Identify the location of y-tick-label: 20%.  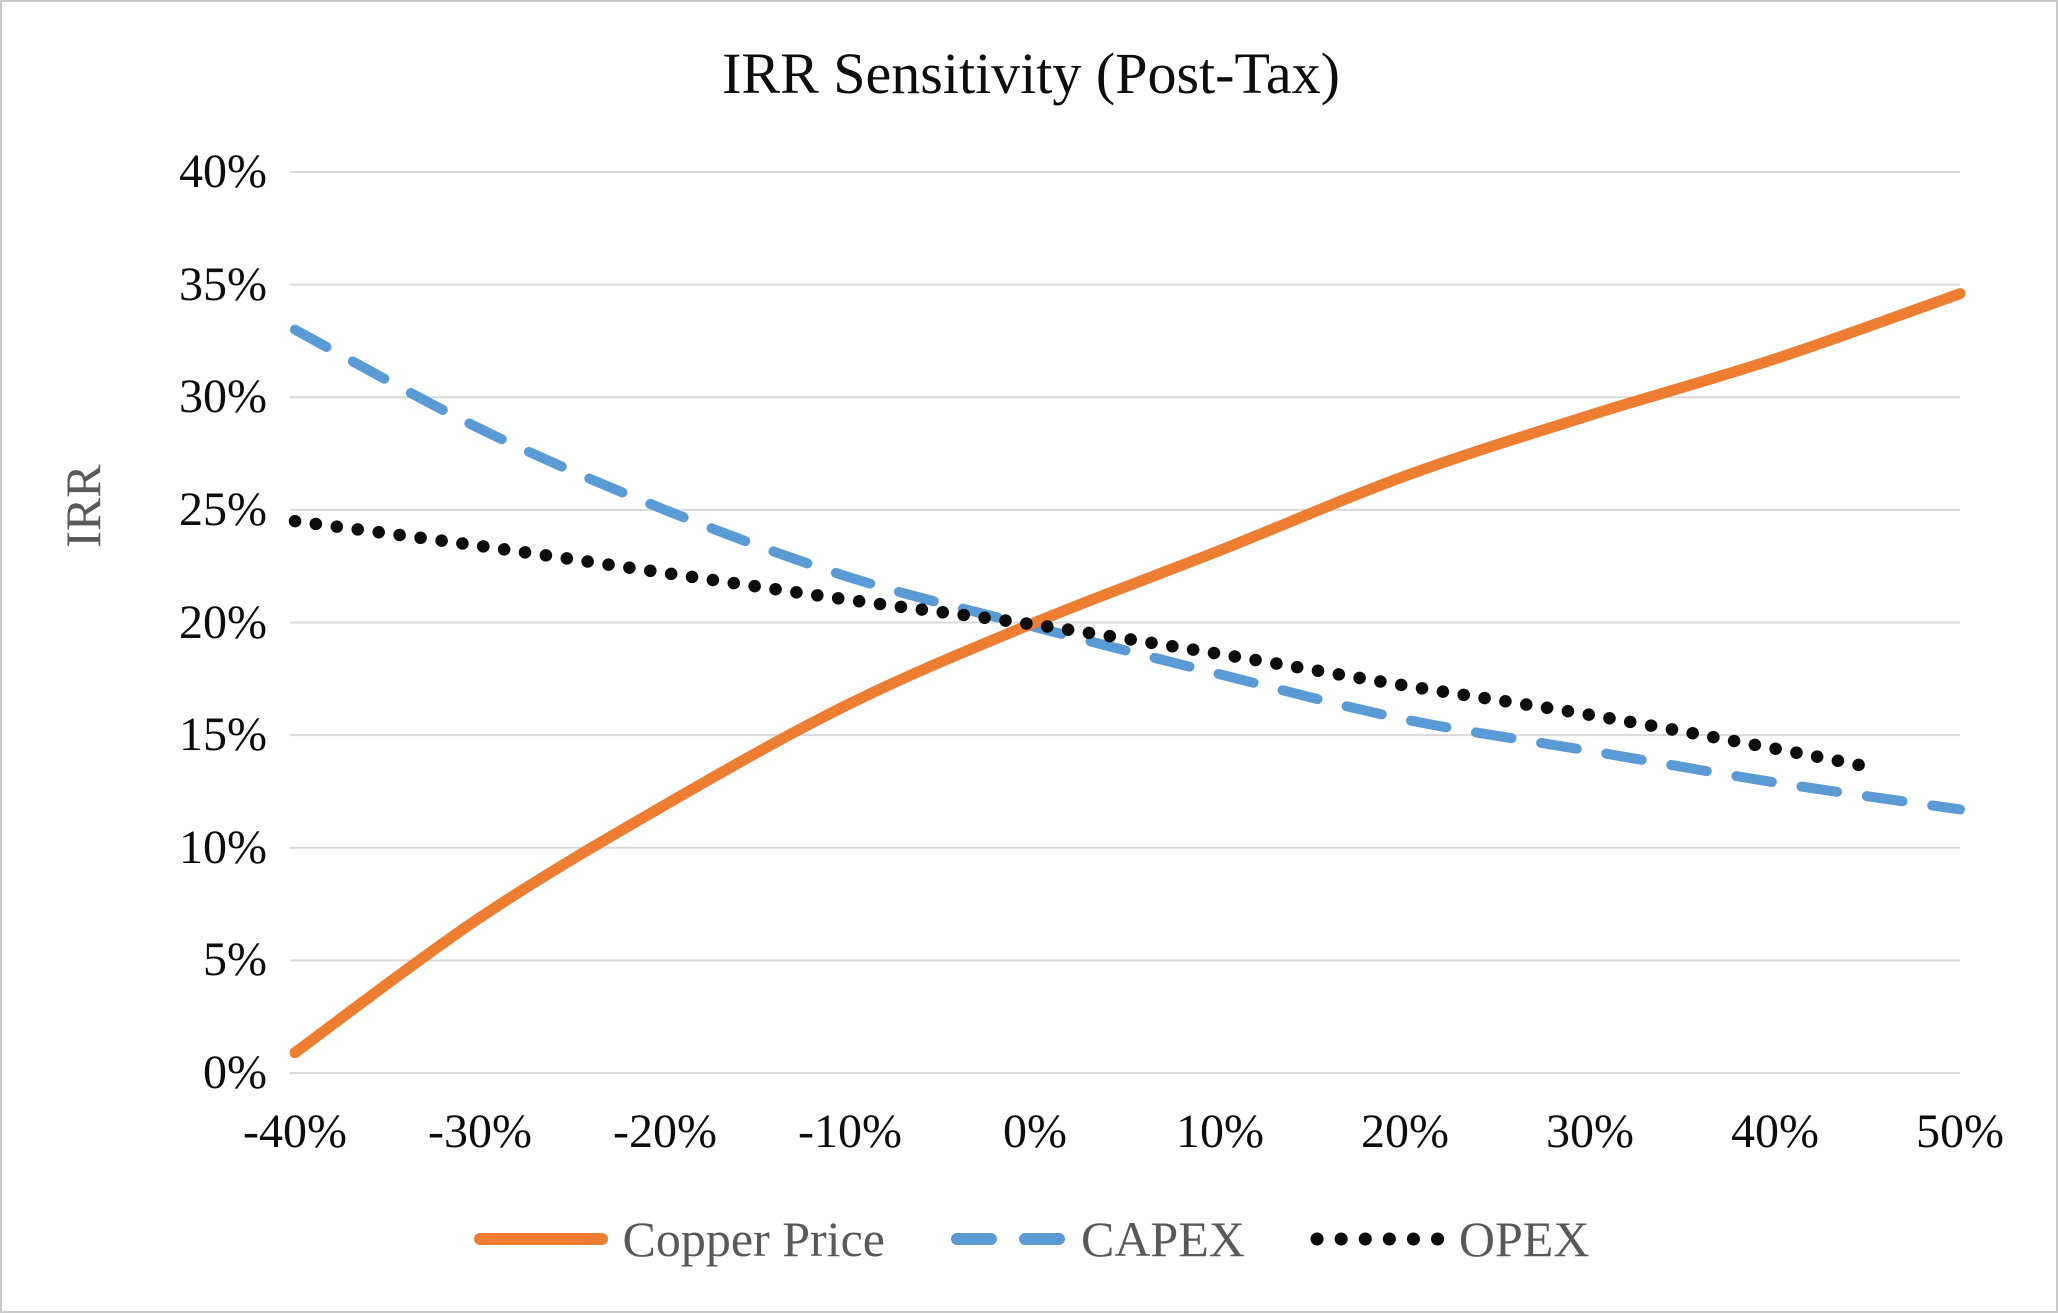
(223, 622).